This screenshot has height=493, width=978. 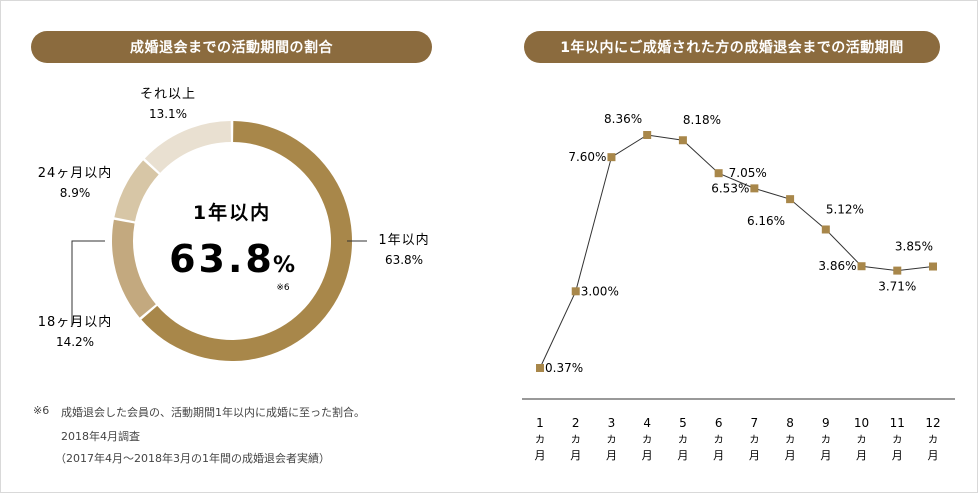 What do you see at coordinates (732, 47) in the screenshot?
I see `right-panel-heading: 1年以内にご成婚された方の成婚退会までの活動期間` at bounding box center [732, 47].